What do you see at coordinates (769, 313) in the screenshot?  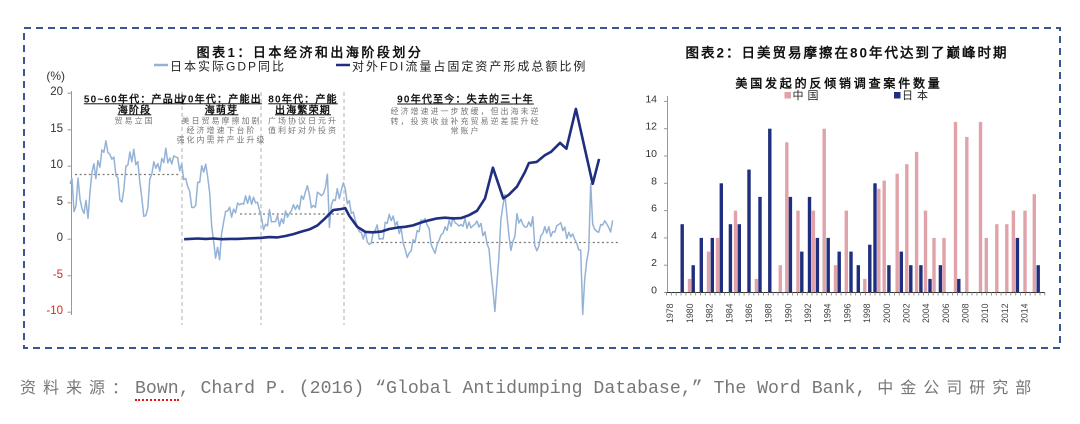 I see `svg-text: 1988` at bounding box center [769, 313].